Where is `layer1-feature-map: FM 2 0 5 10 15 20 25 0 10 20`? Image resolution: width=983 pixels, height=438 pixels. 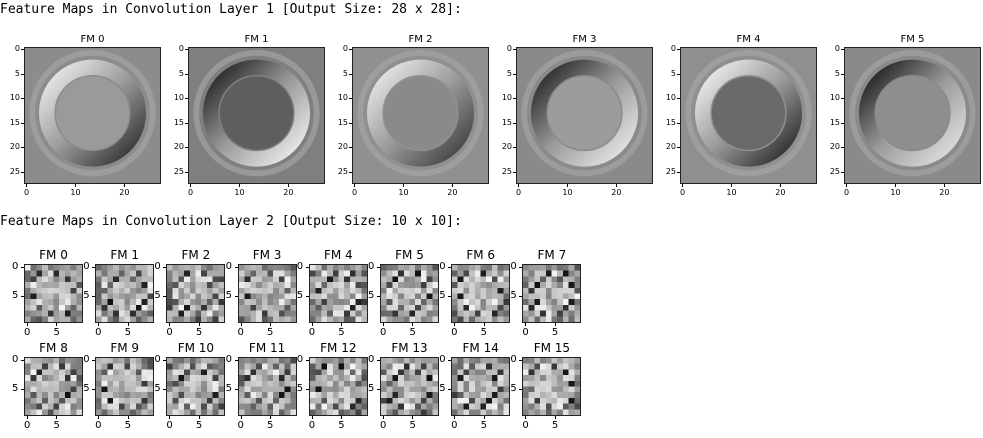
layer1-feature-map: FM 2 0 5 10 15 20 25 0 10 20 is located at coordinates (412, 117).